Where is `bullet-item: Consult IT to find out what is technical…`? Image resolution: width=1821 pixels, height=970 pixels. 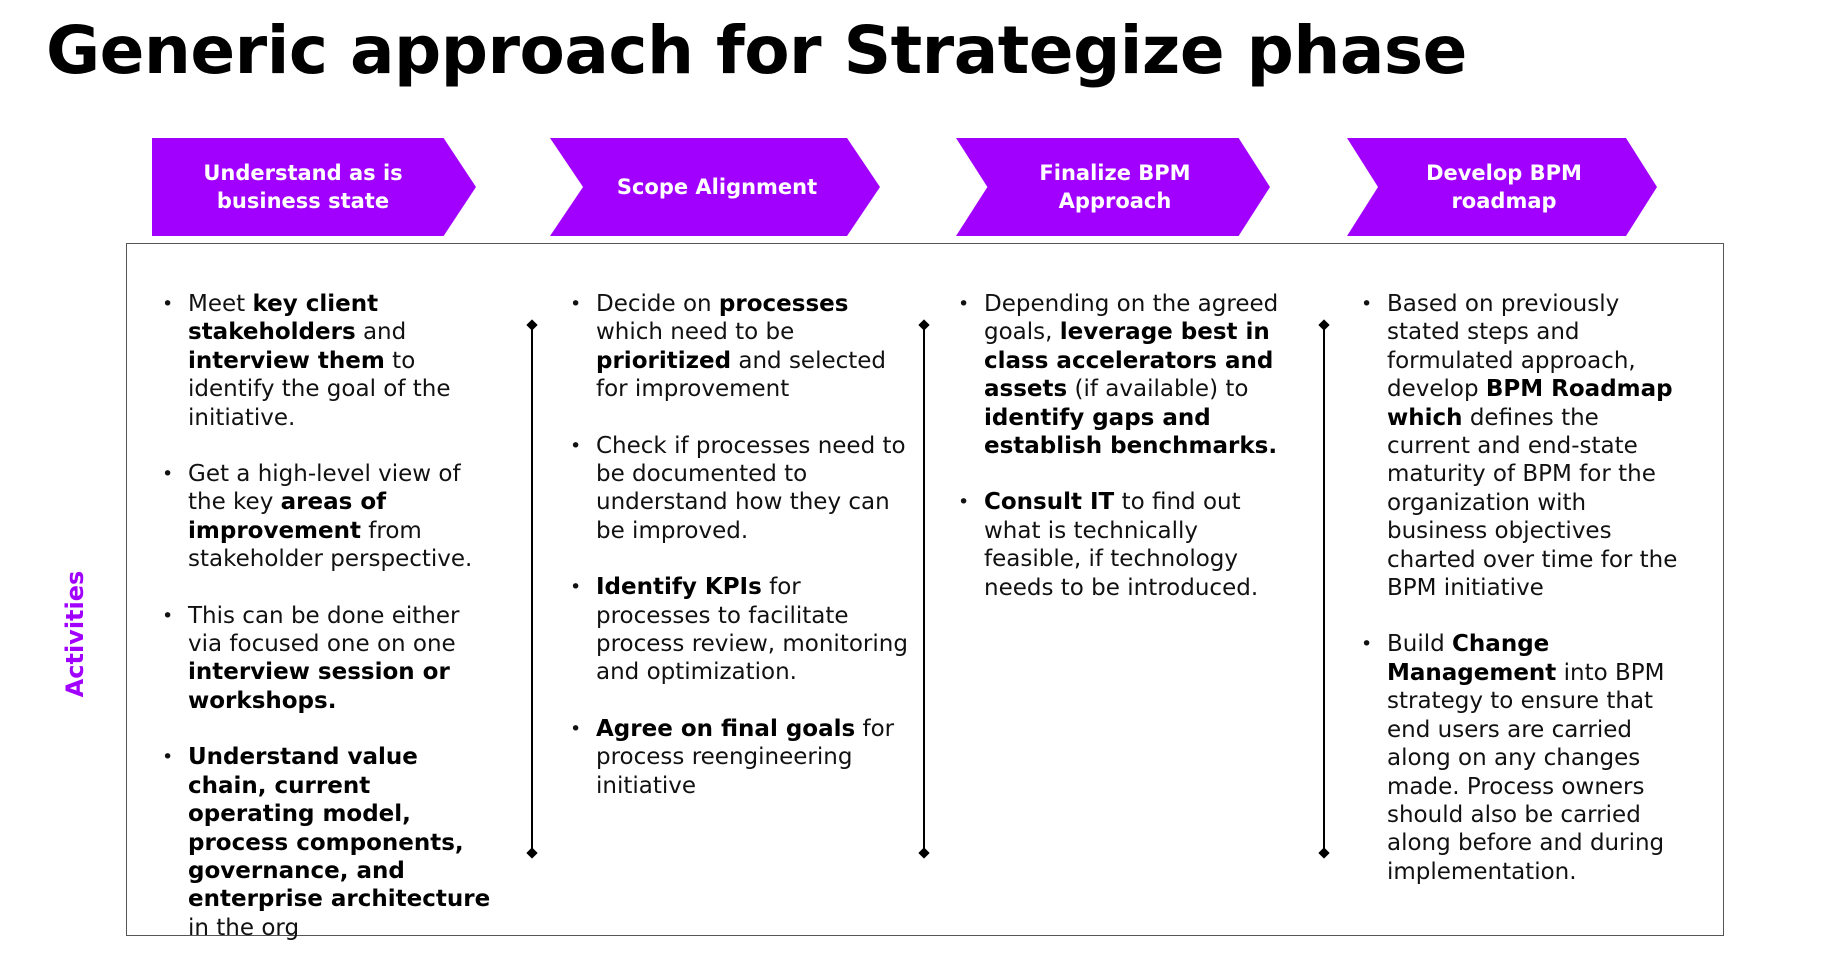 bullet-item: Consult IT to find out what is technical… is located at coordinates (1126, 545).